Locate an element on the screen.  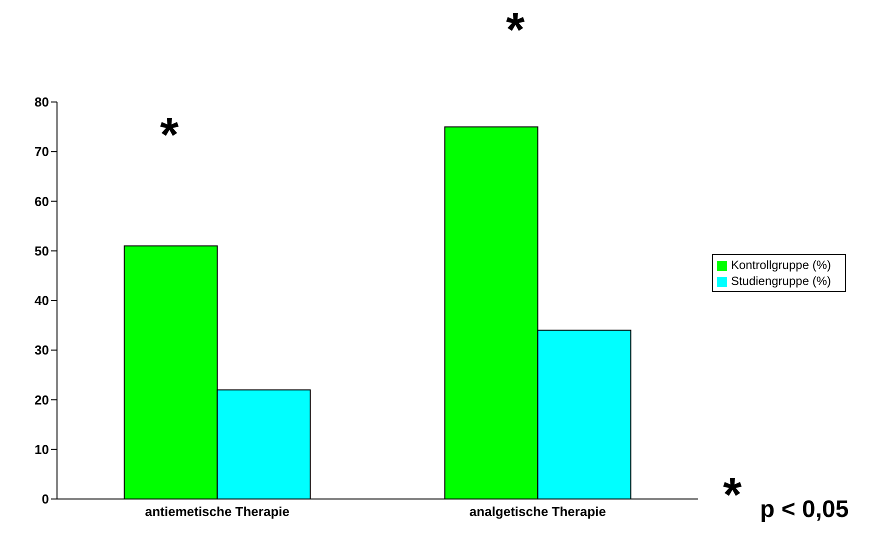
y-tick-label: 30 is located at coordinates (41, 350).